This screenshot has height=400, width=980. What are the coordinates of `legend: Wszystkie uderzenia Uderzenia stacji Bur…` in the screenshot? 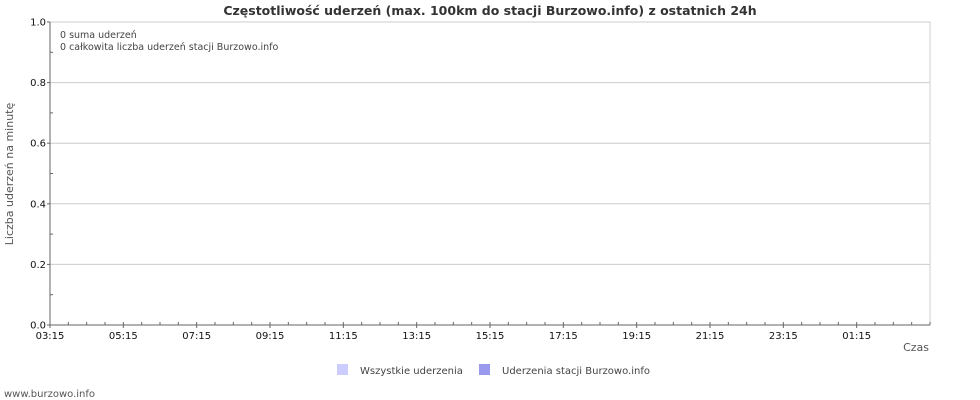 It's located at (493, 370).